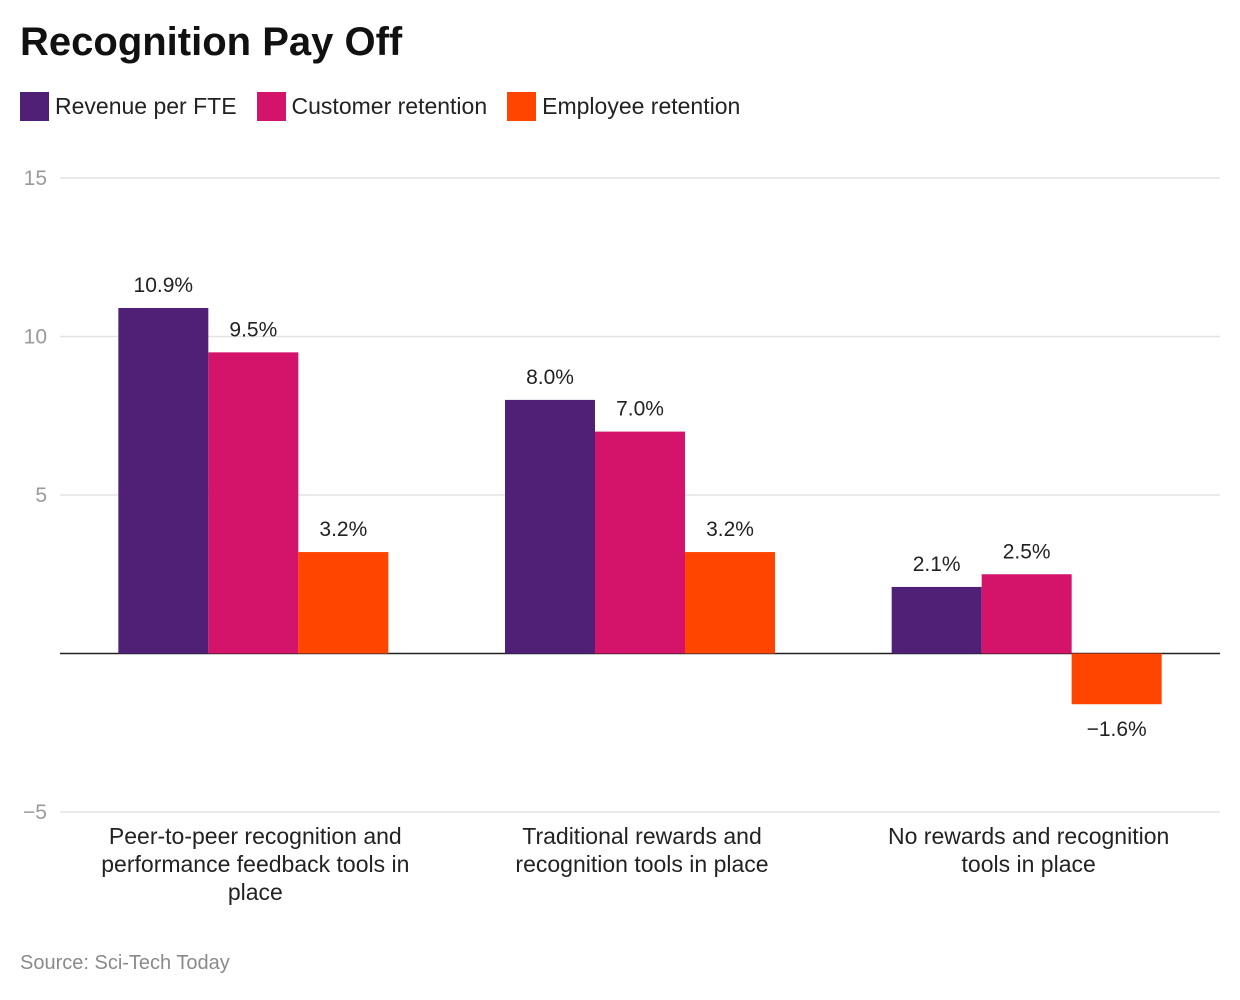 The image size is (1240, 1000). Describe the element at coordinates (146, 106) in the screenshot. I see `legend-label-revenue: Revenue per FTE` at that location.